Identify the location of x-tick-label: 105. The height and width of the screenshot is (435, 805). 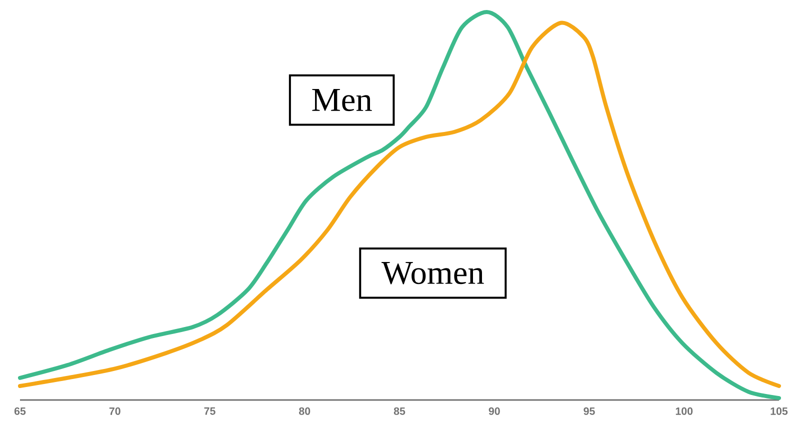
(779, 411).